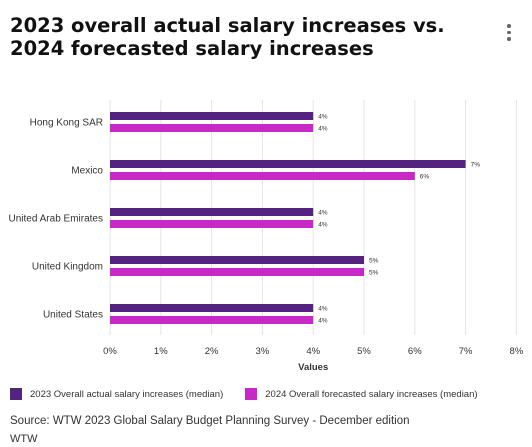 Image resolution: width=532 pixels, height=447 pixels. I want to click on data-label: 6%, so click(425, 177).